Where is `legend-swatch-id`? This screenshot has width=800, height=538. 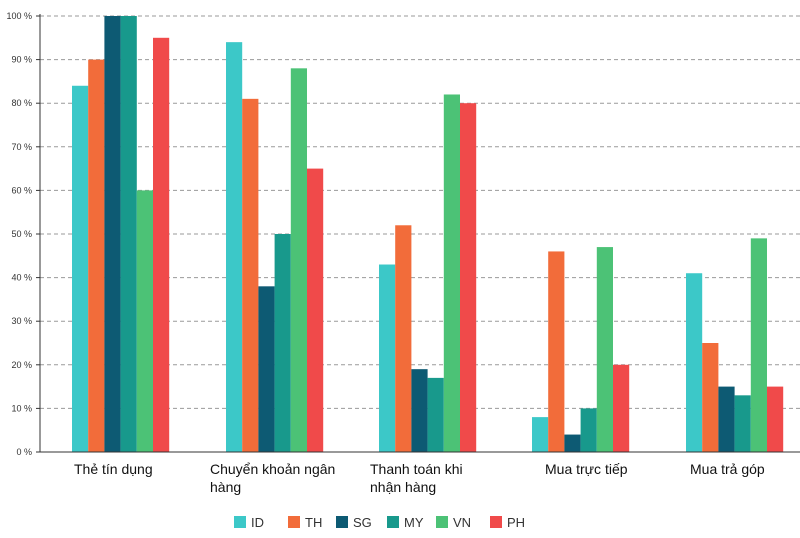 legend-swatch-id is located at coordinates (240, 522).